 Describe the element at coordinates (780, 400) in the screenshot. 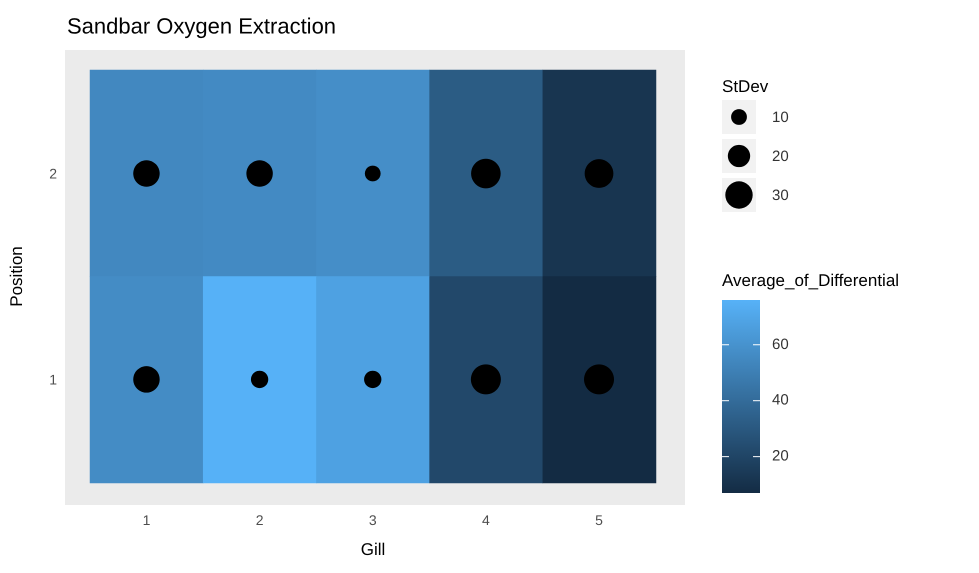

I see `color-bar-label: 40` at that location.